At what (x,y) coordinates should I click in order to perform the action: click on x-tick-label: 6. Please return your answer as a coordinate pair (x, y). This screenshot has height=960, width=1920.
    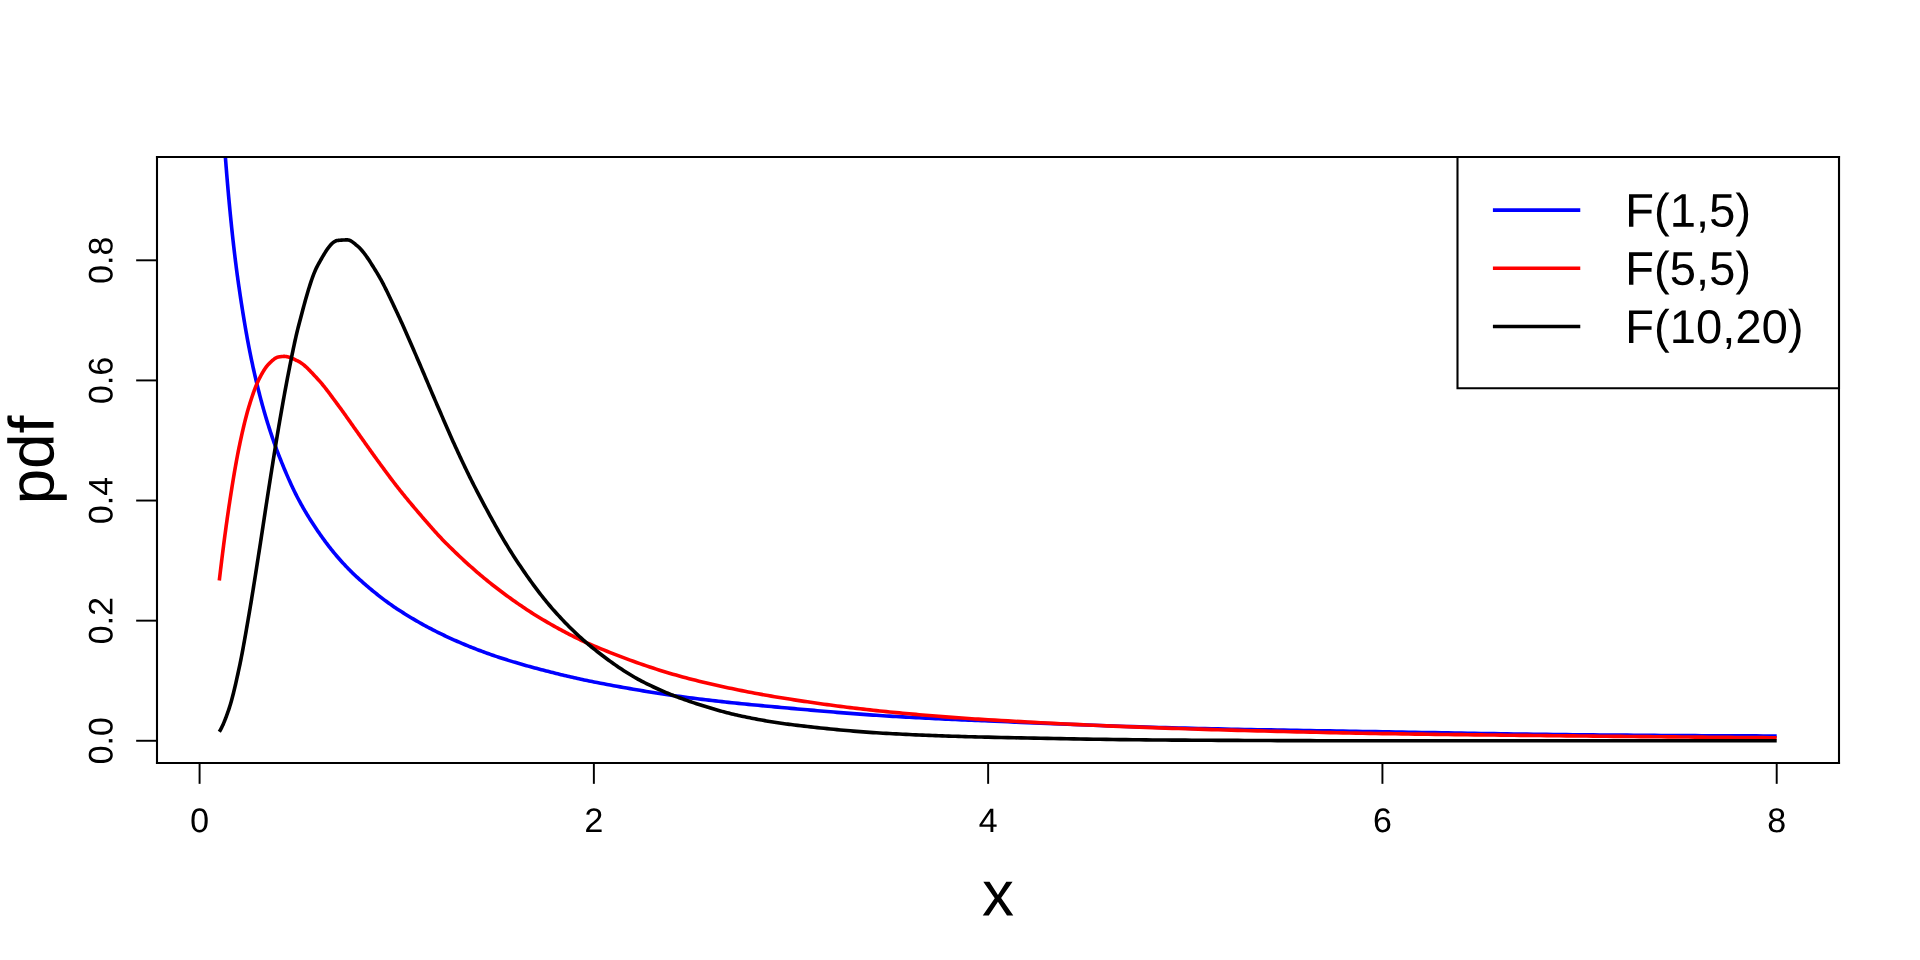
    Looking at the image, I should click on (1382, 820).